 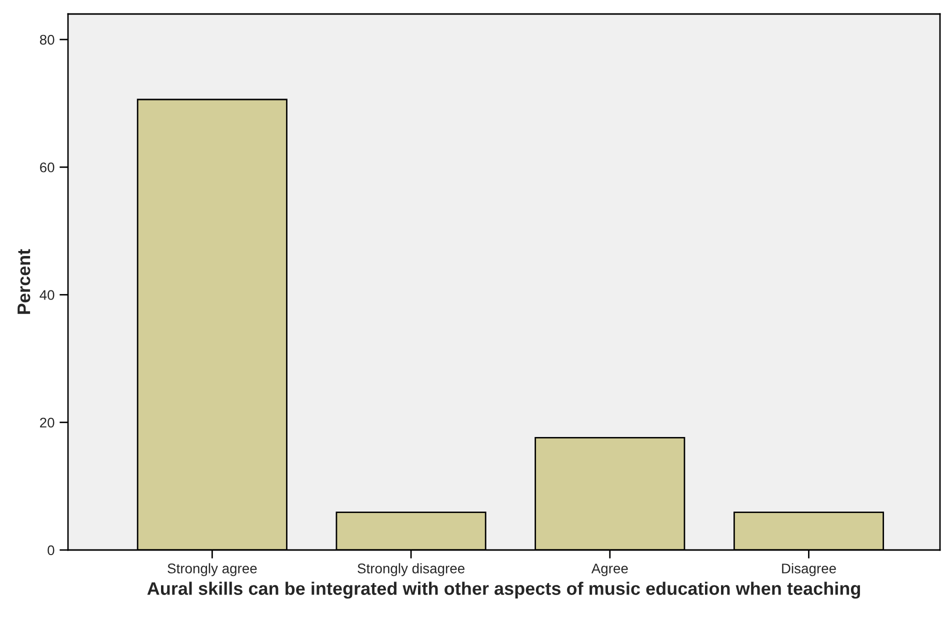 What do you see at coordinates (47, 295) in the screenshot?
I see `y-tick-label: 40` at bounding box center [47, 295].